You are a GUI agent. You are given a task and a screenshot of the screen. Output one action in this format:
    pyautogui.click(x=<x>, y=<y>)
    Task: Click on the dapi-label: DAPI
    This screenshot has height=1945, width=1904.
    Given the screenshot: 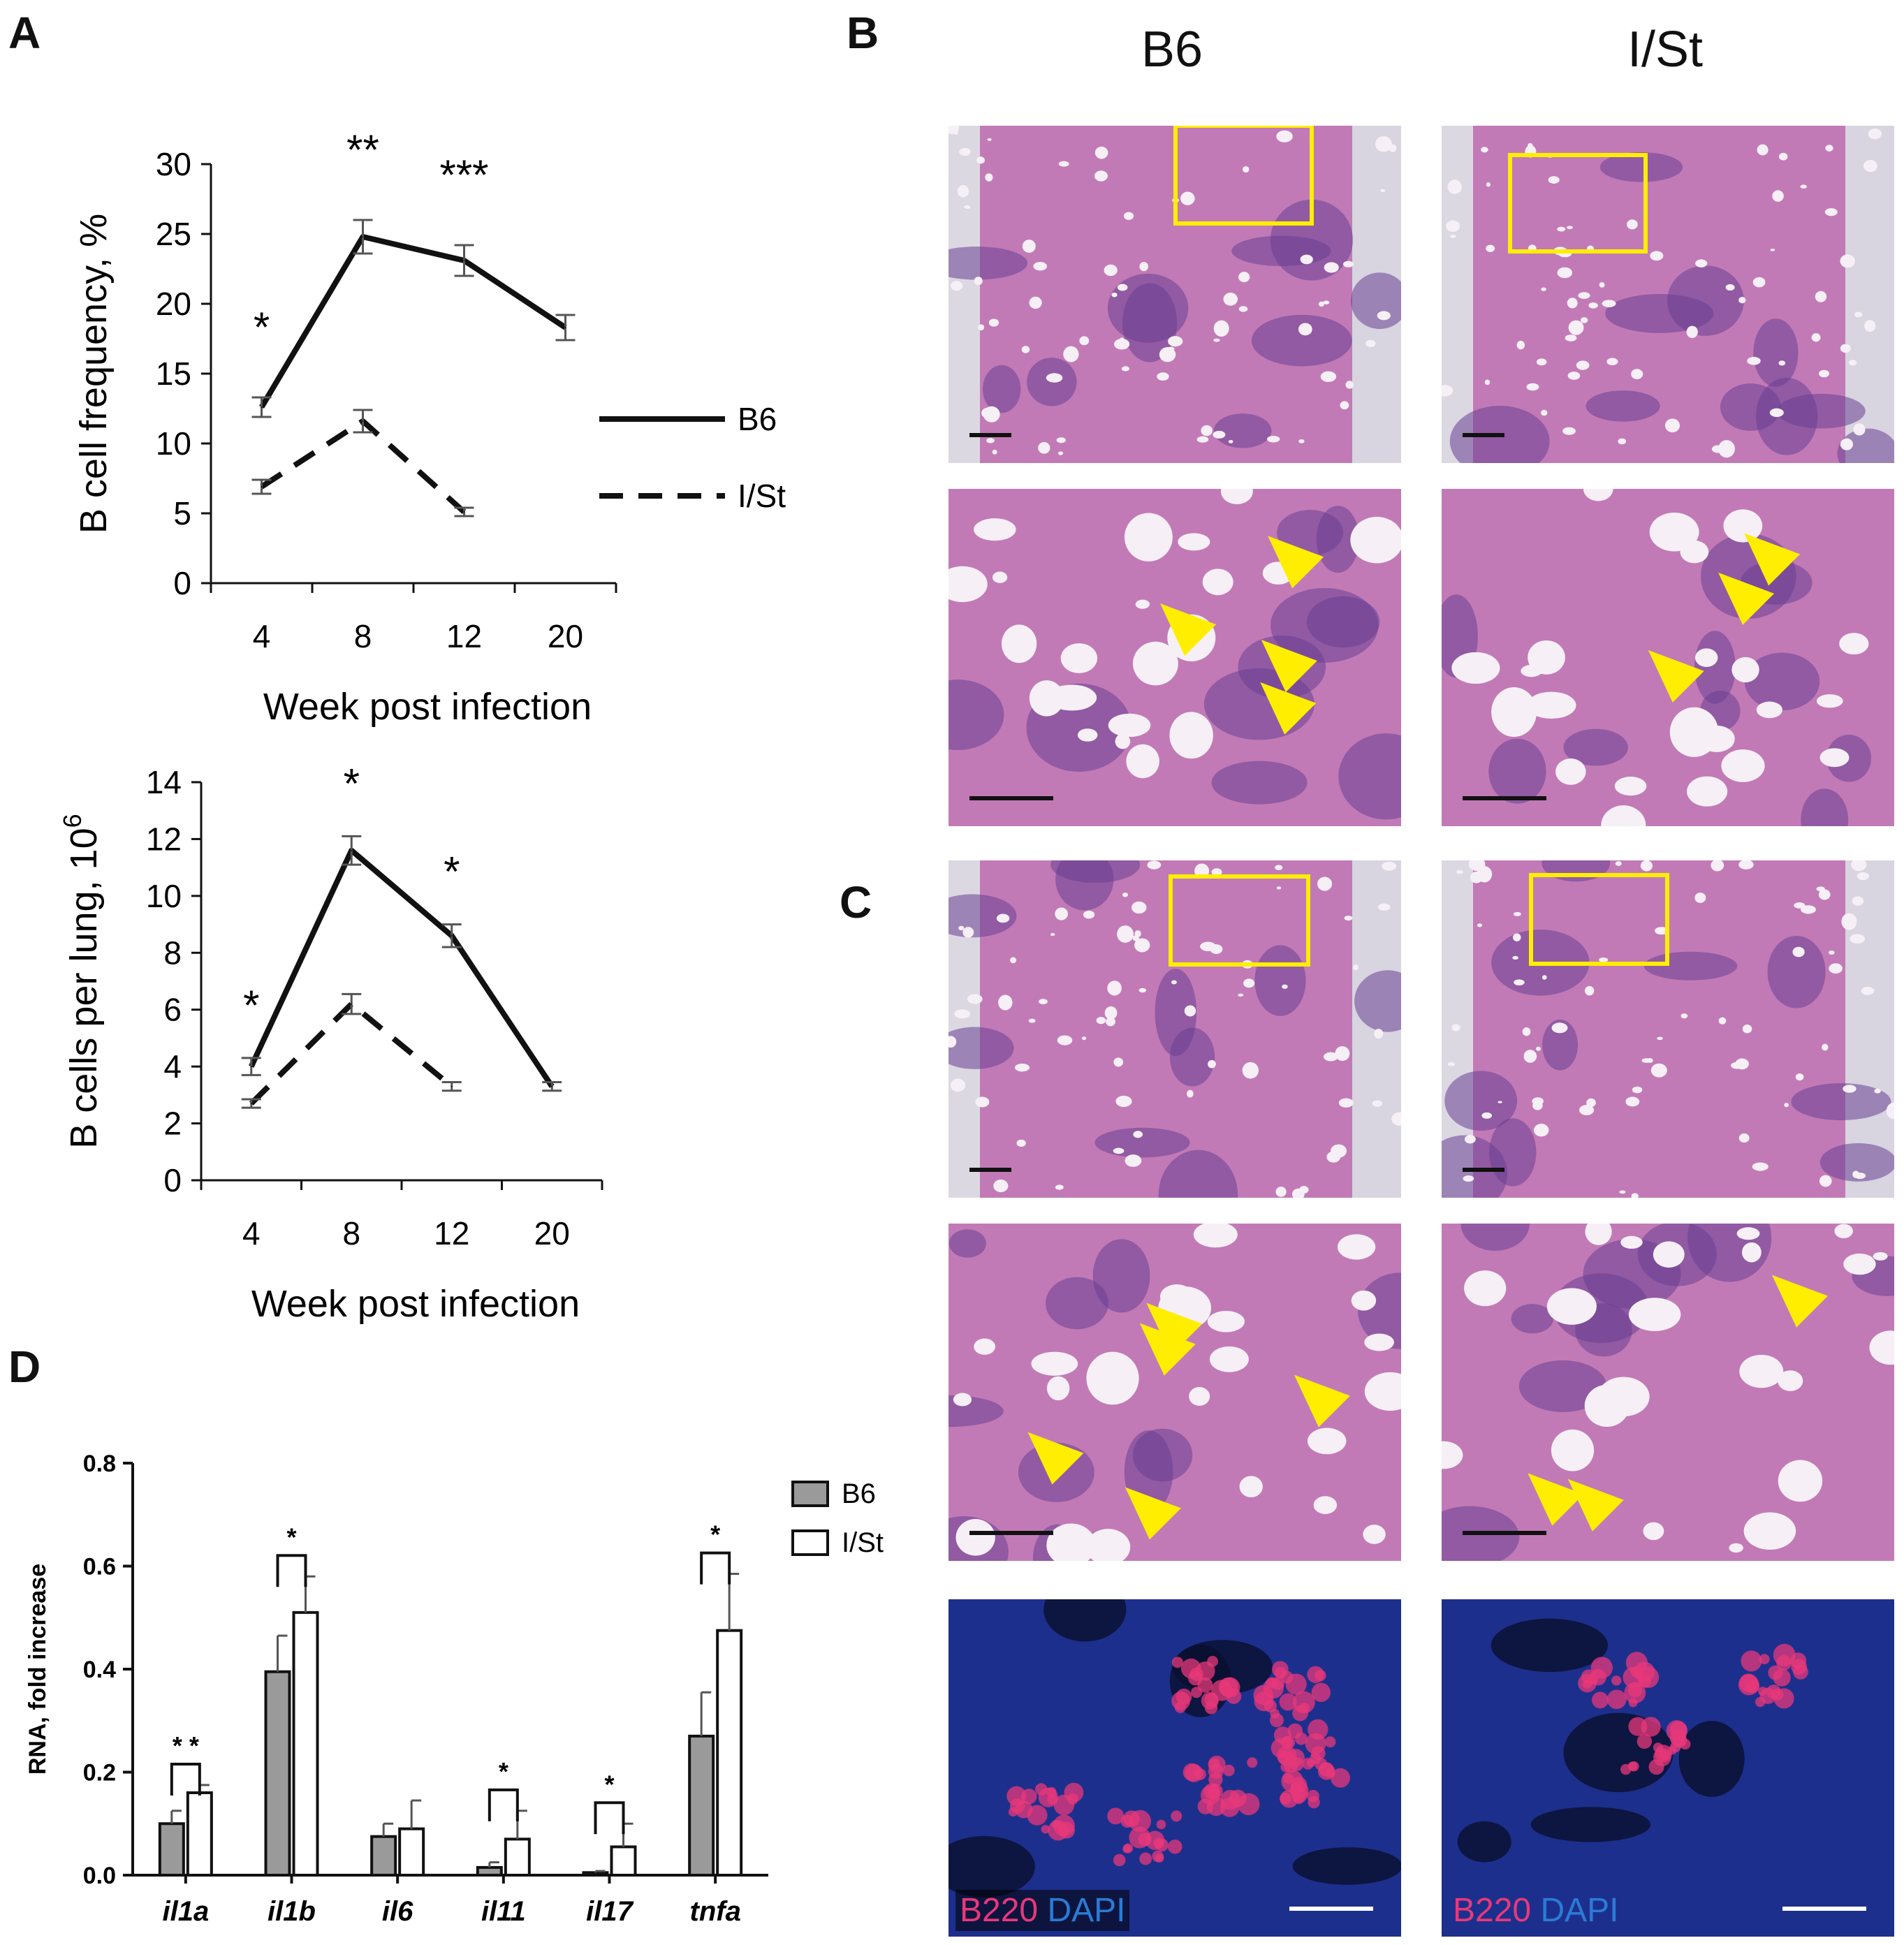 What is the action you would take?
    pyautogui.click(x=1086, y=1910)
    